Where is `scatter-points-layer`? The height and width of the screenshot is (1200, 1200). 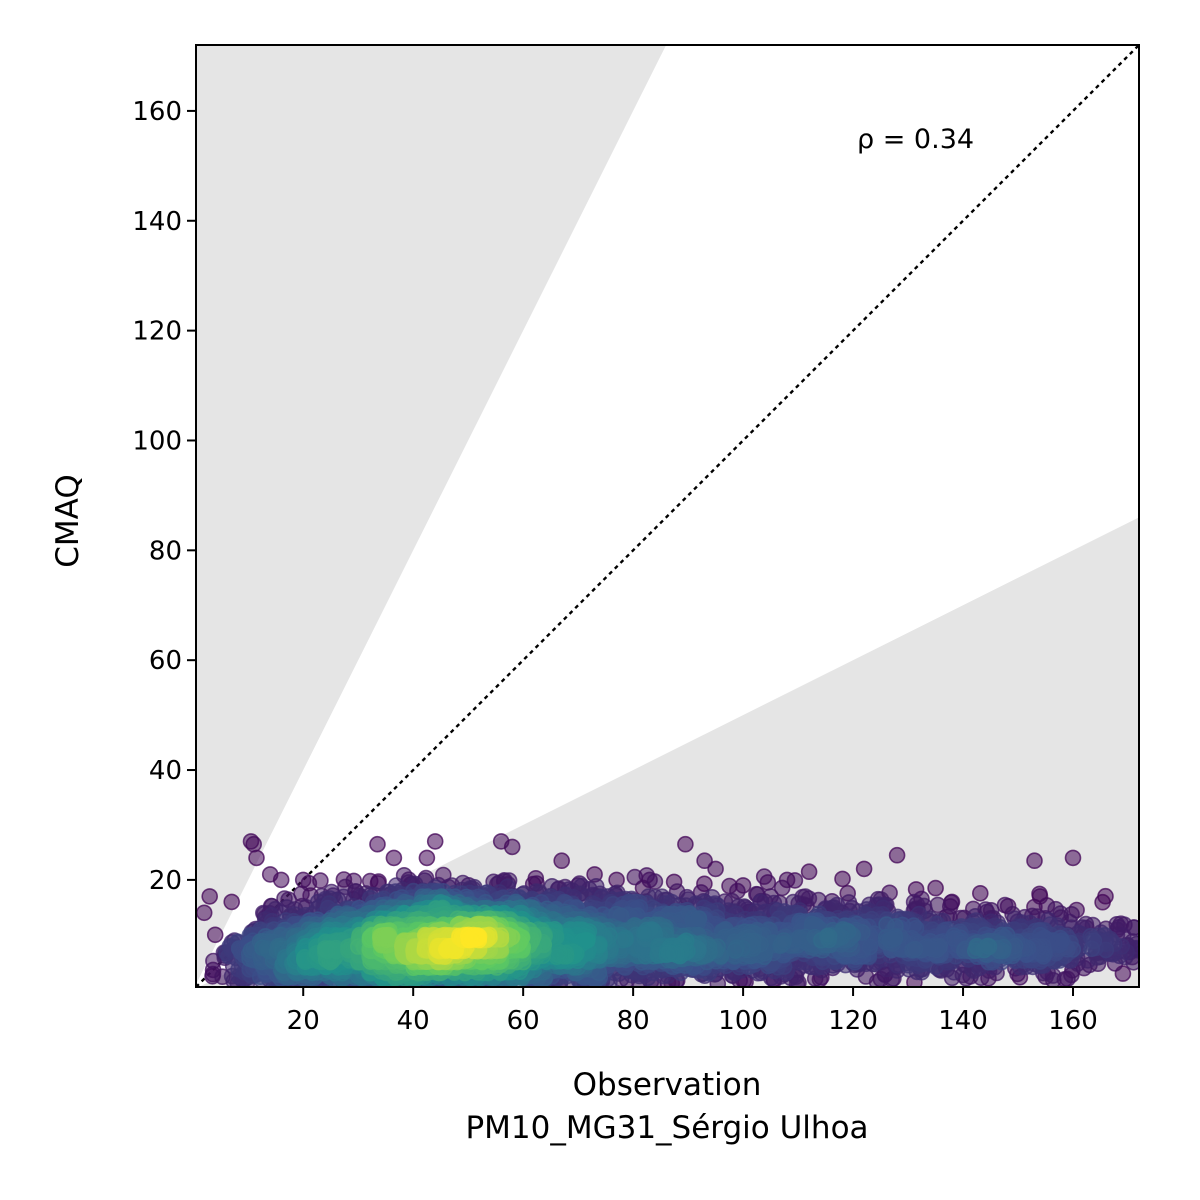 scatter-points-layer is located at coordinates (667, 910).